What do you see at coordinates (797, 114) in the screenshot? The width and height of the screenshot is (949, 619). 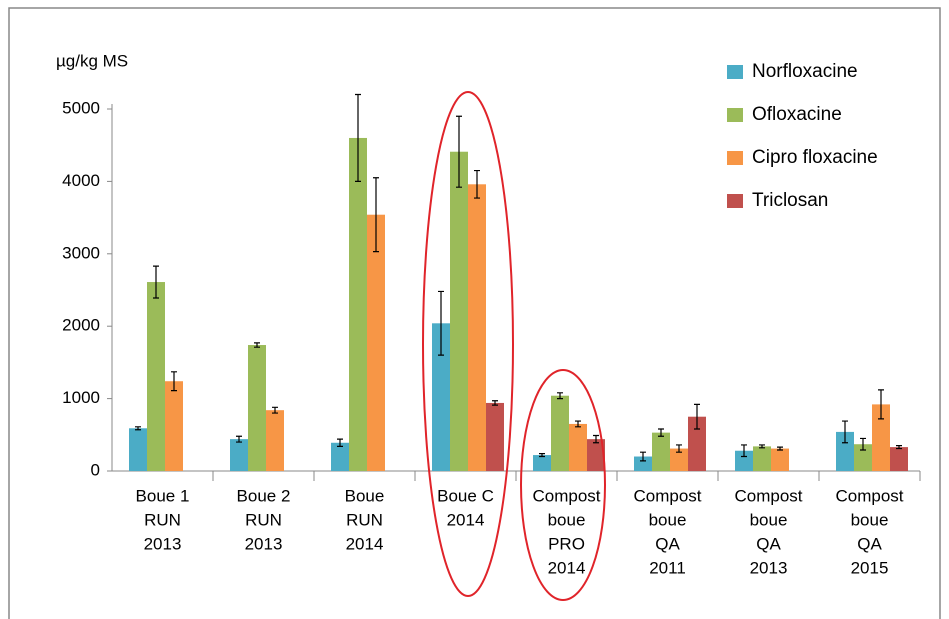 I see `legend-label: Ofloxacine` at bounding box center [797, 114].